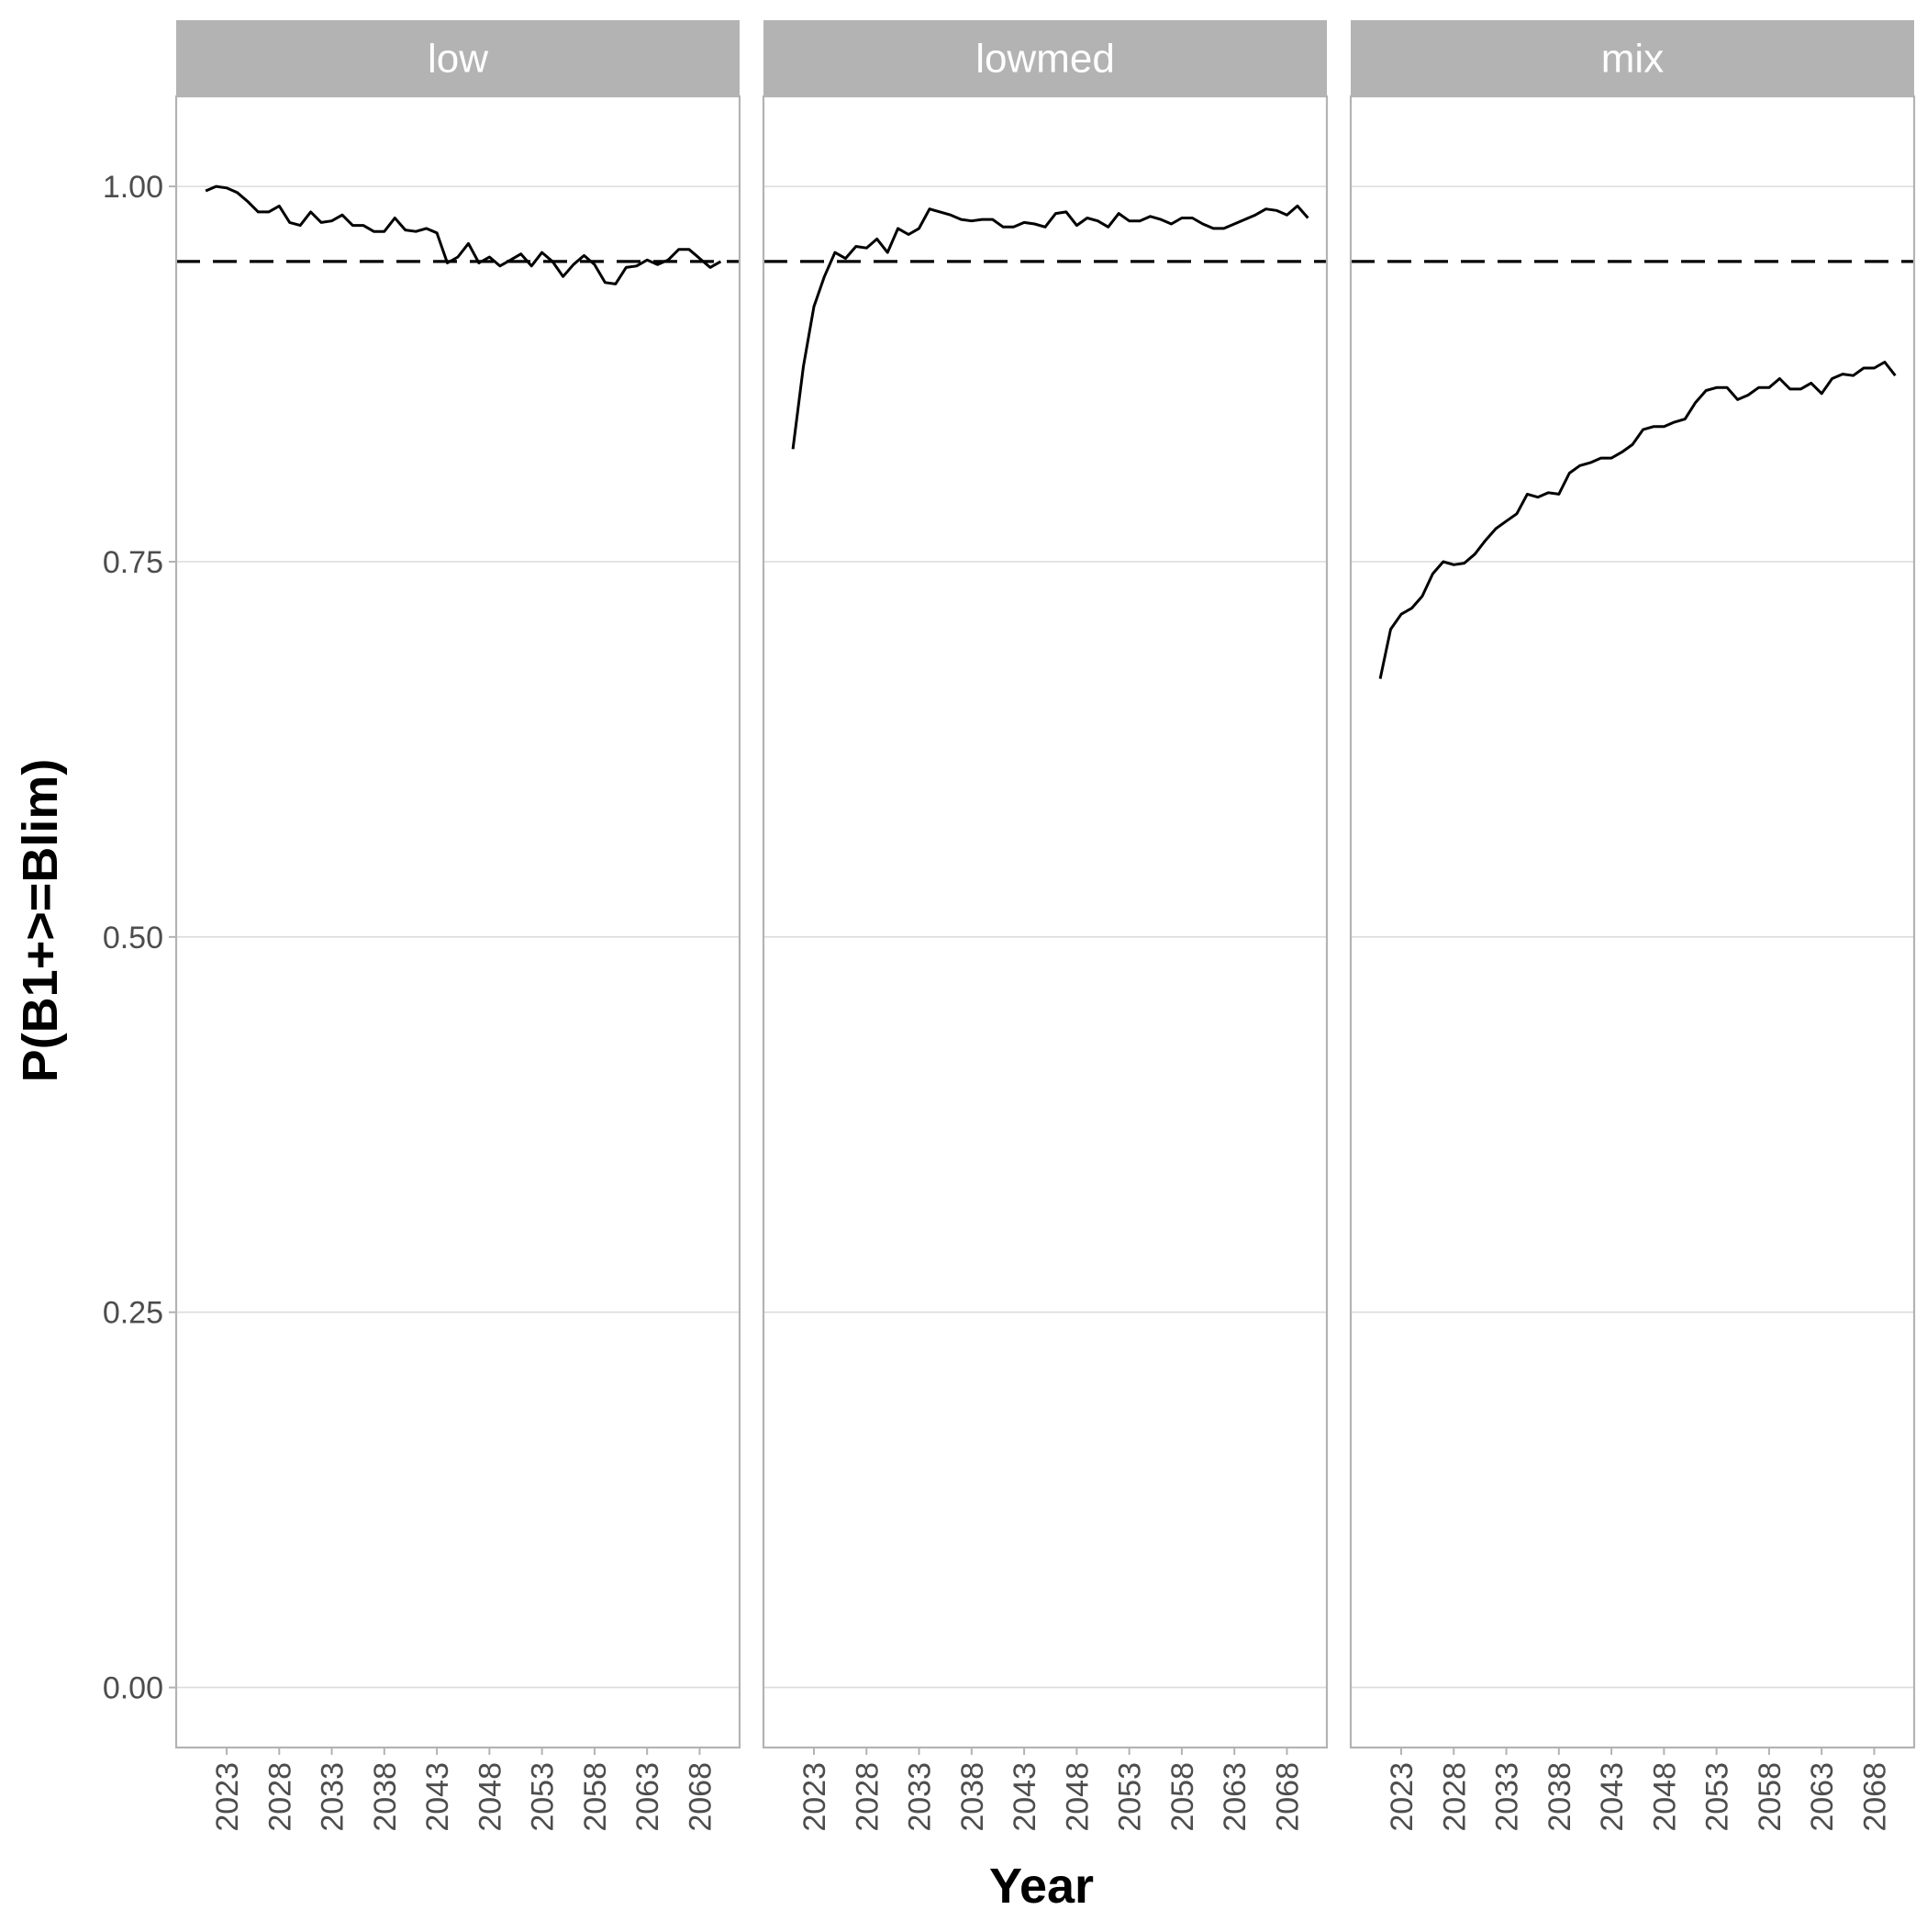 This screenshot has height=1932, width=1927. Describe the element at coordinates (40, 921) in the screenshot. I see `y-axis-title: P(B1+>=Blim)` at that location.